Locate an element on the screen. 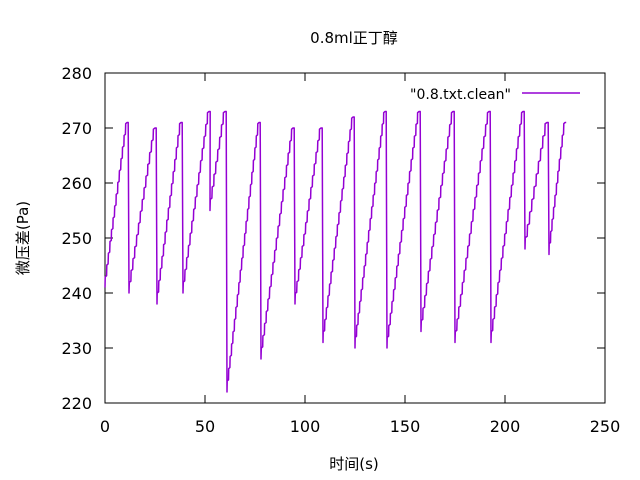 This screenshot has height=480, width=640. x-tick-label: 150 is located at coordinates (405, 426).